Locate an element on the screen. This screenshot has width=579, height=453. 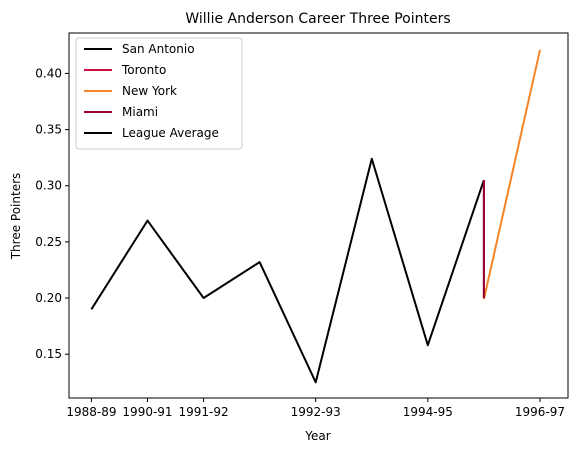
y-axis-ticks: 0.15 0.20 0.25 0.30 0.35 0.40 is located at coordinates (52, 213).